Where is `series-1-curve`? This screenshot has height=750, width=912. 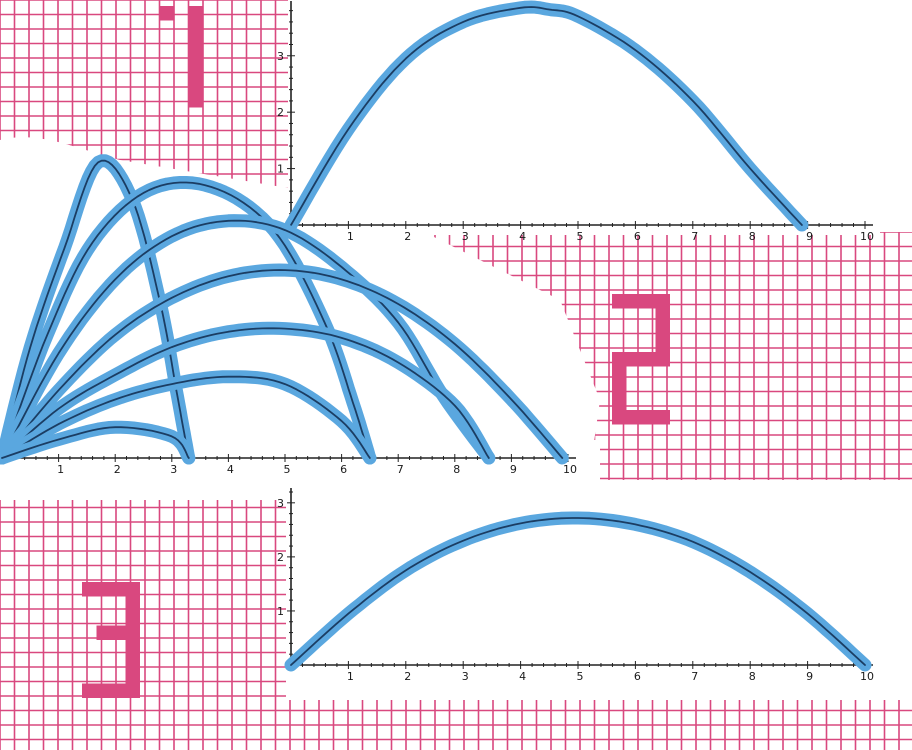 series-1-curve is located at coordinates (578, 591).